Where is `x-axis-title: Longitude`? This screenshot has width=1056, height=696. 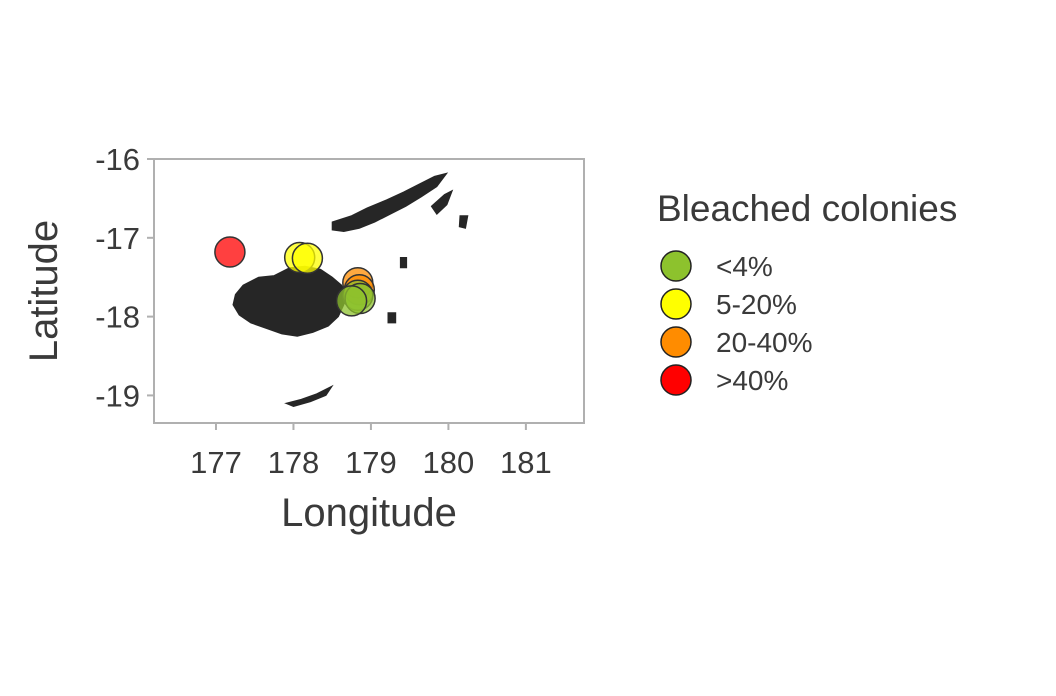
x-axis-title: Longitude is located at coordinates (369, 513).